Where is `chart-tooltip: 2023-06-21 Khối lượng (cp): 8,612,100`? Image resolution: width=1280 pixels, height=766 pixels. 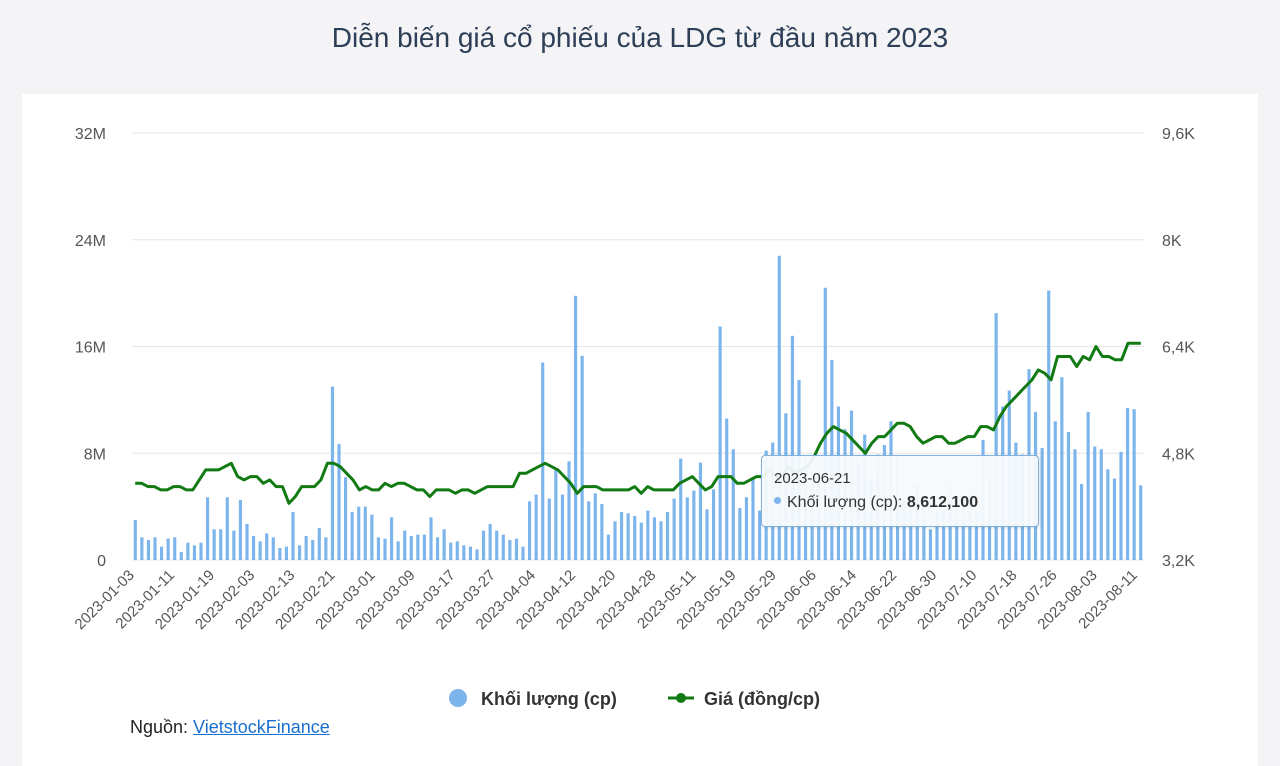
chart-tooltip: 2023-06-21 Khối lượng (cp): 8,612,100 is located at coordinates (900, 491).